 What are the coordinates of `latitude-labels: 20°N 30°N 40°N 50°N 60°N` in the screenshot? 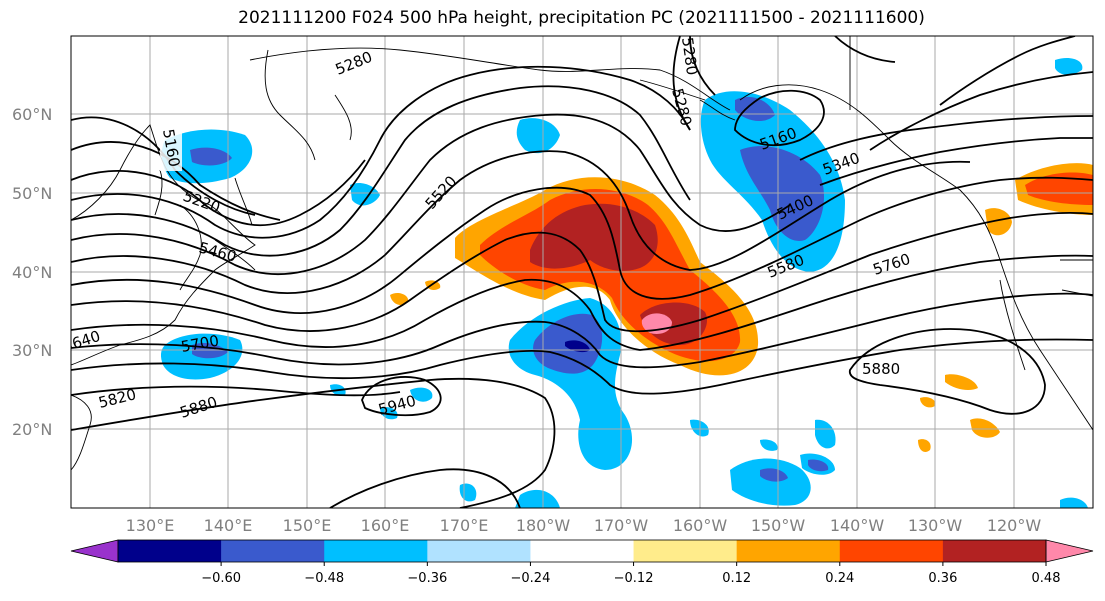 It's located at (32, 272).